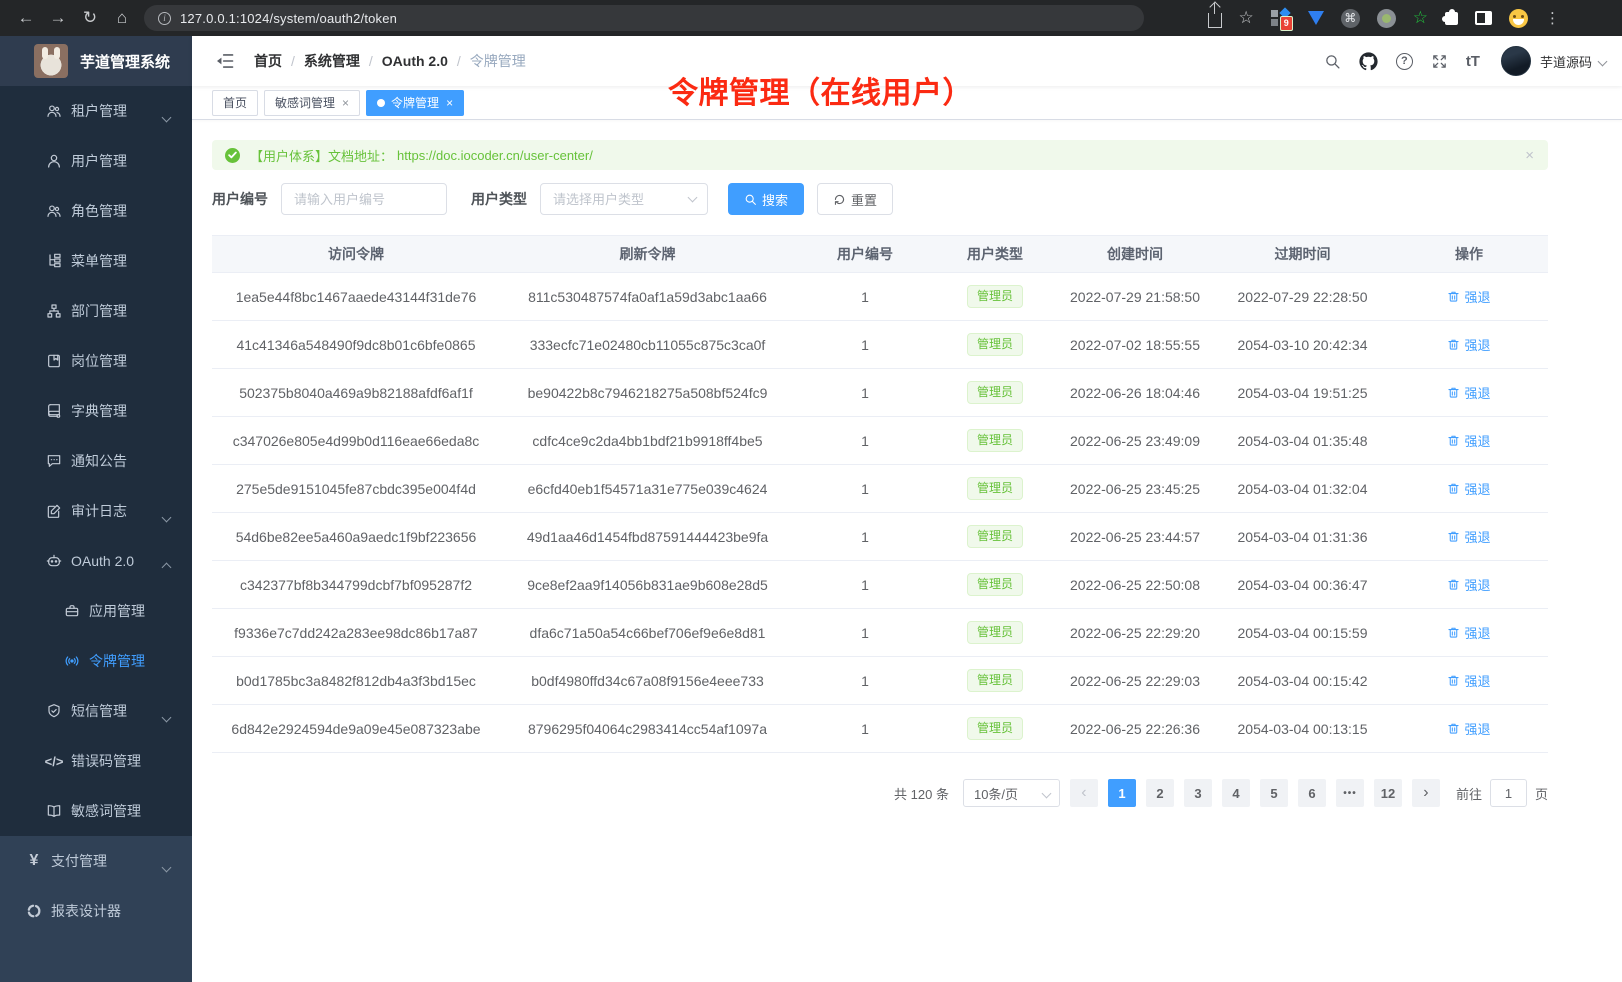  What do you see at coordinates (1349, 793) in the screenshot?
I see `more-pages-icon: •••` at bounding box center [1349, 793].